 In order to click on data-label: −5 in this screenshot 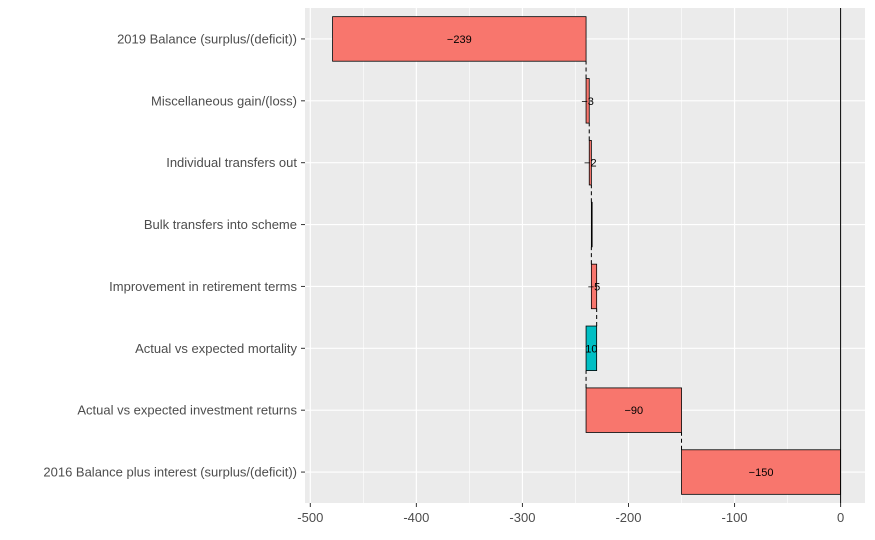, I will do `click(594, 287)`.